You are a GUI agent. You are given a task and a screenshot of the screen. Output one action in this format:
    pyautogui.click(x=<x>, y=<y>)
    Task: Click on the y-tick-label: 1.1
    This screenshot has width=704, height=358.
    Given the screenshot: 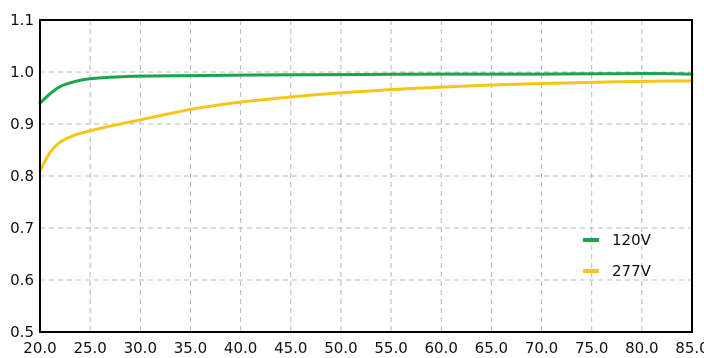 What is the action you would take?
    pyautogui.click(x=22, y=20)
    